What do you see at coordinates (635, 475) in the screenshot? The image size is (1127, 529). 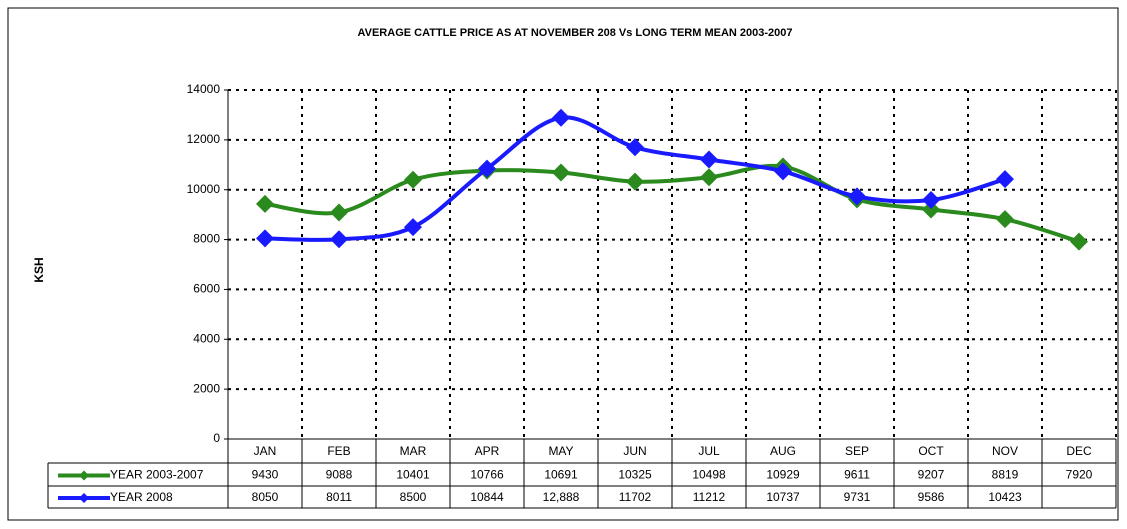 I see `table-value: 10325` at bounding box center [635, 475].